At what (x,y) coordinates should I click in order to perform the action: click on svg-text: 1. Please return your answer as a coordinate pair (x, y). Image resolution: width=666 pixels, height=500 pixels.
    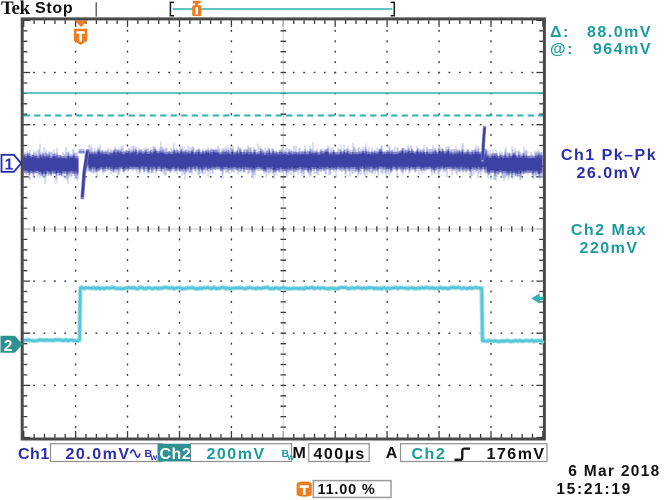
    Looking at the image, I should click on (9, 164).